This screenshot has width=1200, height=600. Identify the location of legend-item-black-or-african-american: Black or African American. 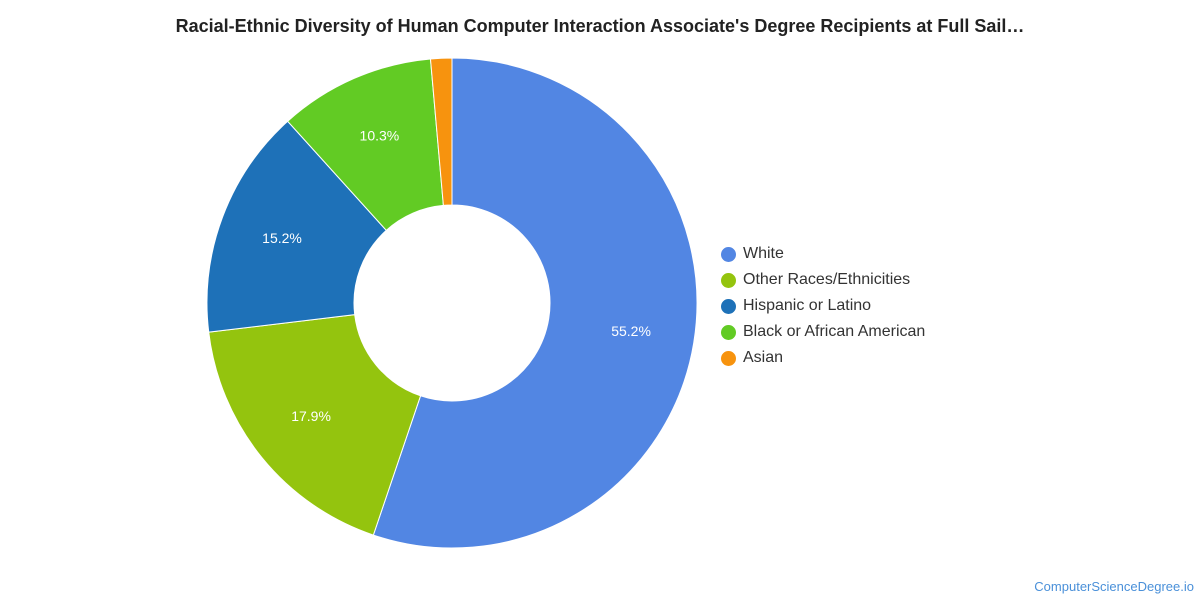
(823, 332).